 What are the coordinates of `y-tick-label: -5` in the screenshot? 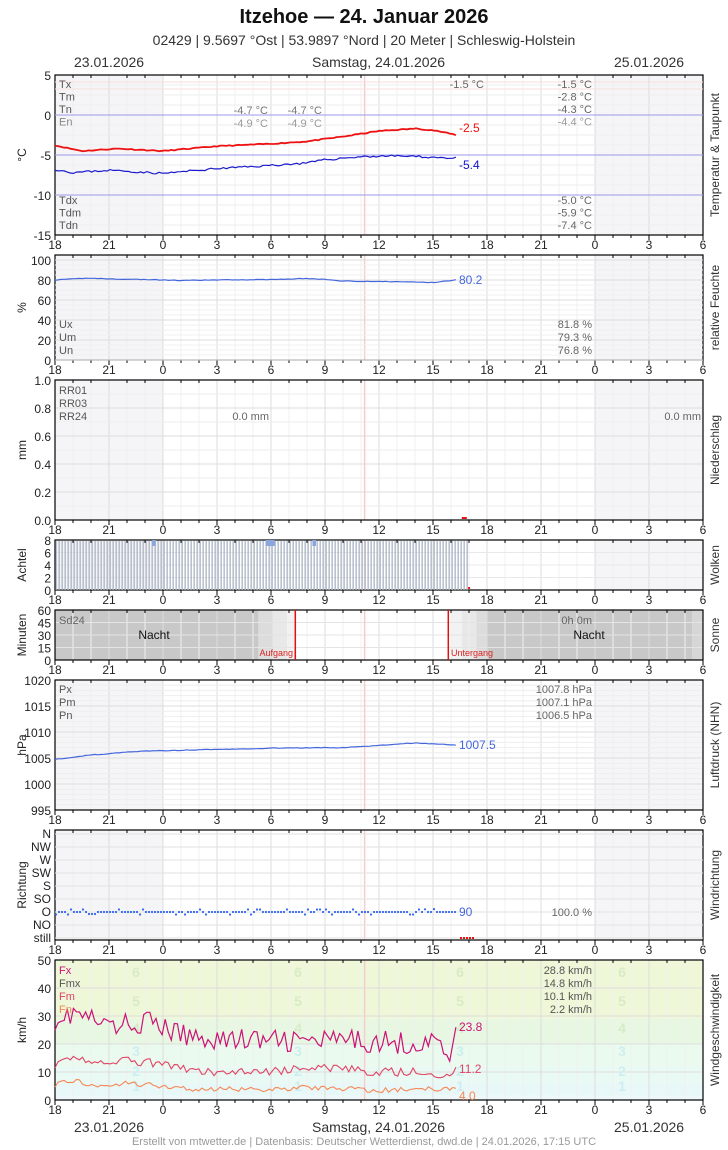 It's located at (45, 156).